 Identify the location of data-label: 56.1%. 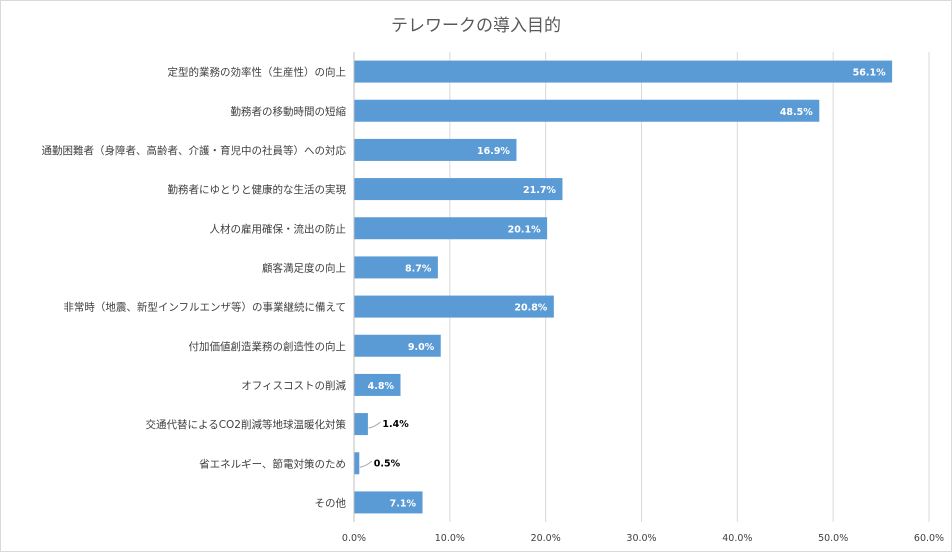
(869, 73).